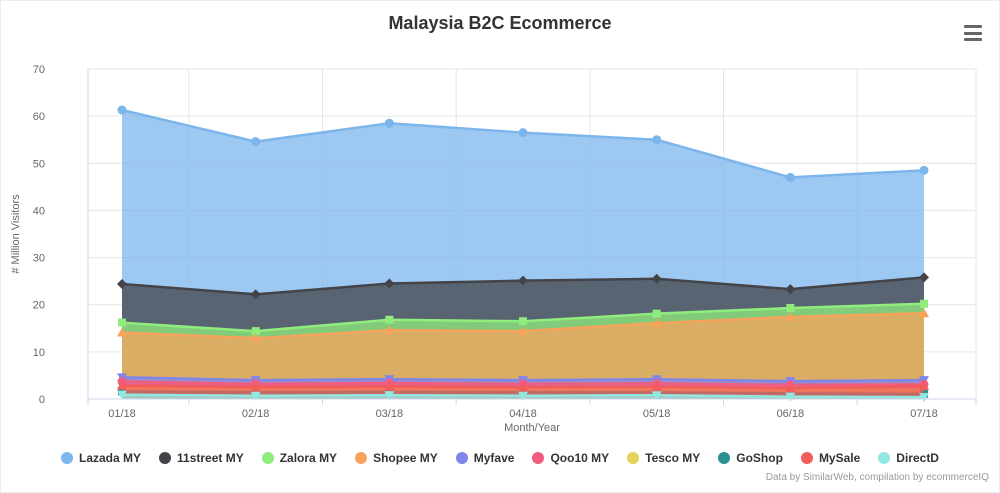  Describe the element at coordinates (580, 458) in the screenshot. I see `legend-label: Qoo10 MY` at that location.